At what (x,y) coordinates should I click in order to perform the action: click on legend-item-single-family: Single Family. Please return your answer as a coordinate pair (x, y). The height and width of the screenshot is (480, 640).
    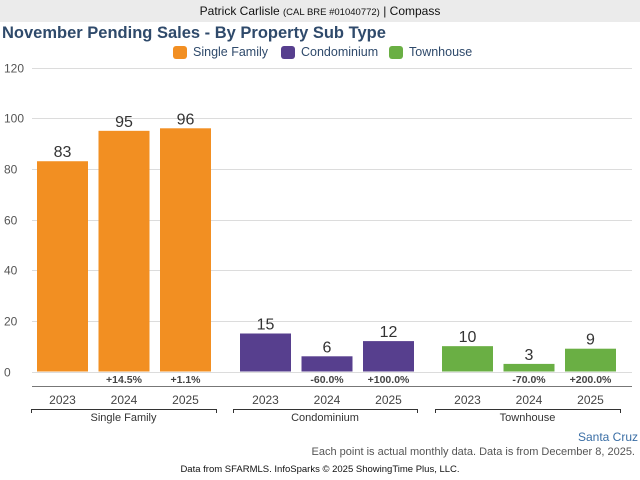
    Looking at the image, I should click on (220, 52).